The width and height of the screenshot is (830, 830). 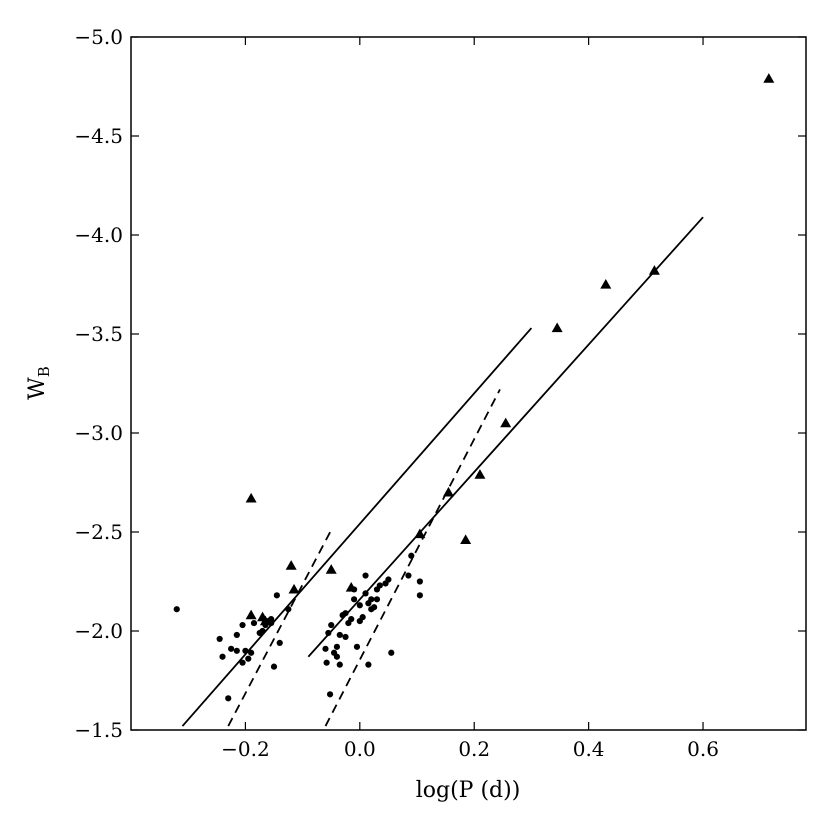 I want to click on x-tick-label-4: 0.4, so click(x=589, y=749).